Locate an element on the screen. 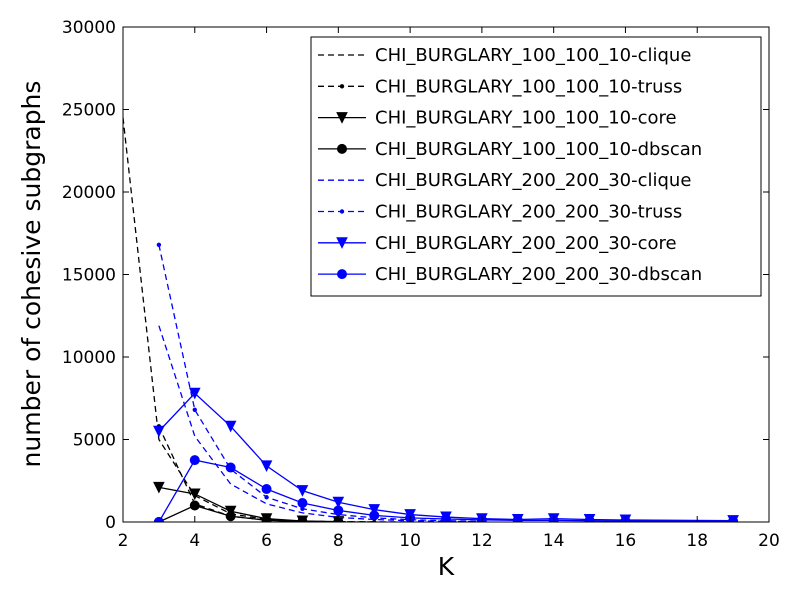 Image resolution: width=800 pixels, height=600 pixels. y-tick-label: 20000 is located at coordinates (89, 193).